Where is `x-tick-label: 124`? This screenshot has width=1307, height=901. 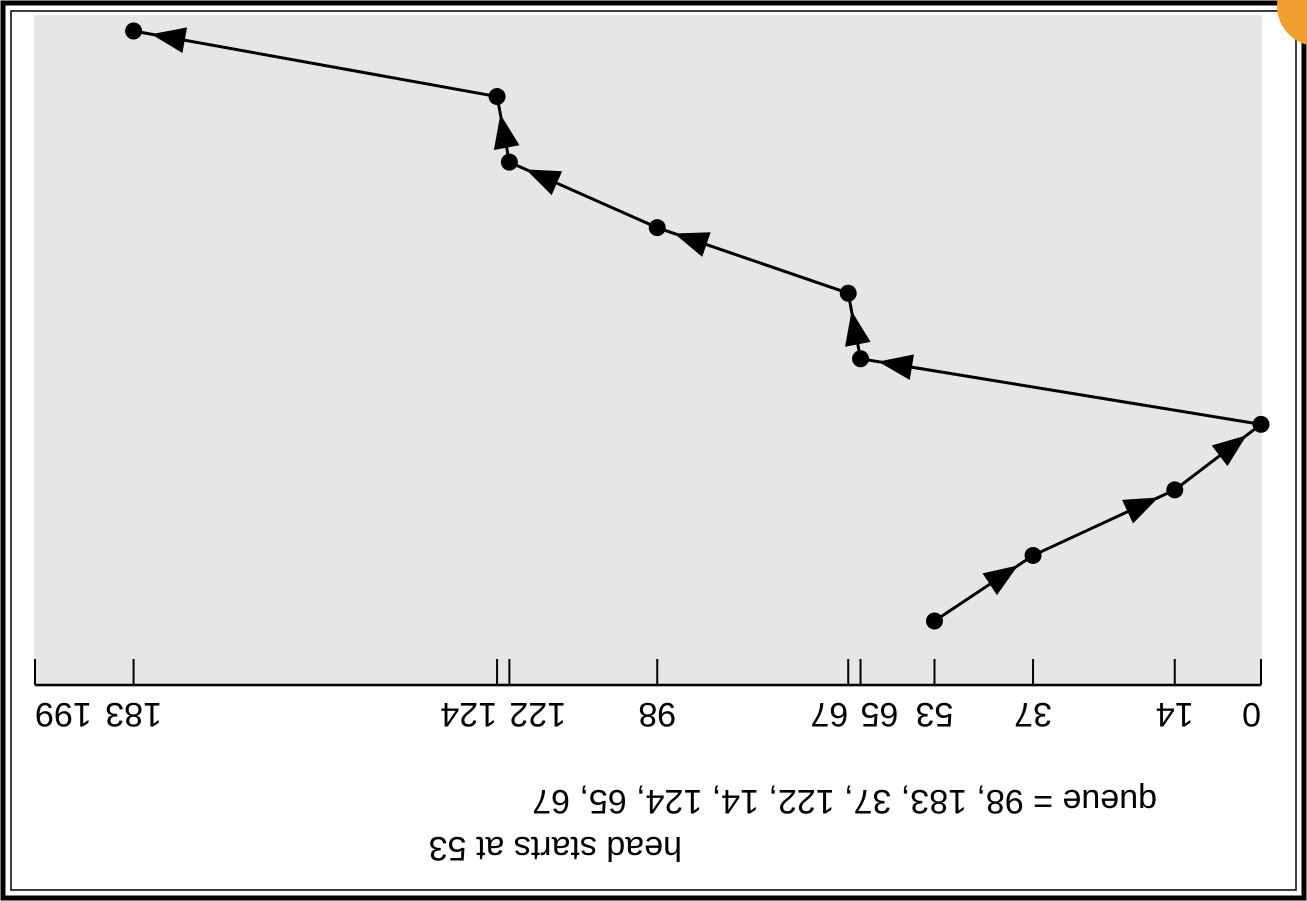 x-tick-label: 124 is located at coordinates (468, 714).